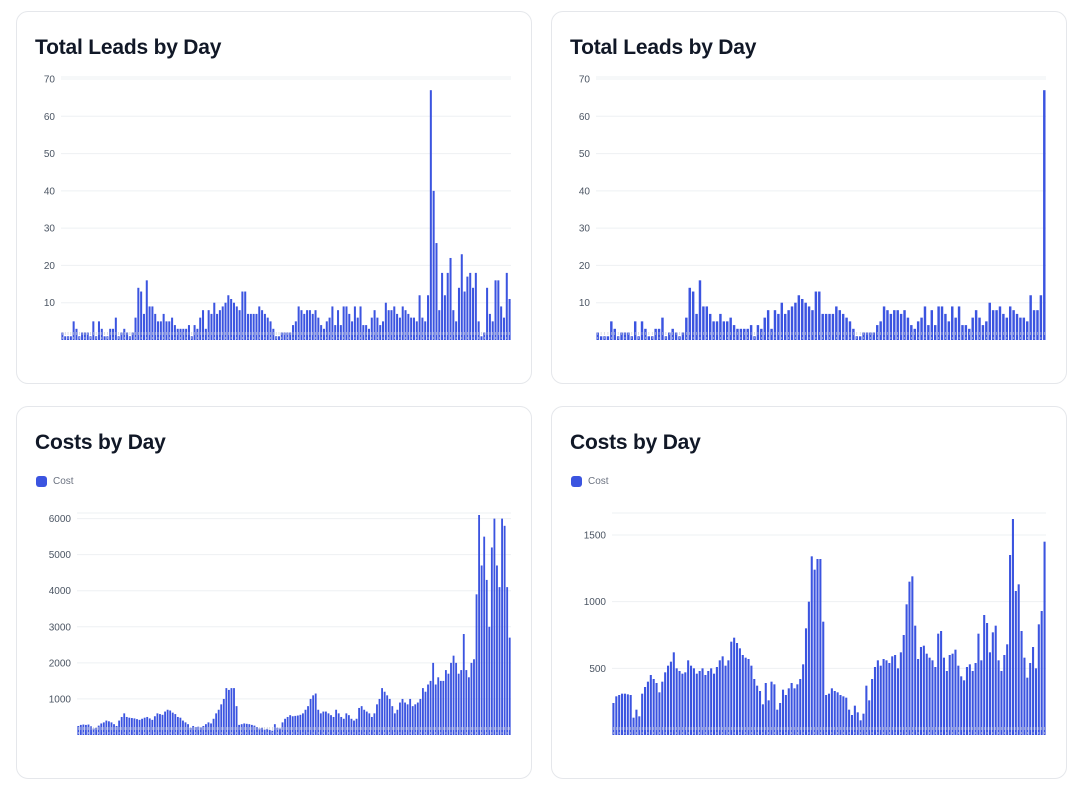 Image resolution: width=1081 pixels, height=787 pixels. I want to click on chart-legend: Cost, so click(55, 481).